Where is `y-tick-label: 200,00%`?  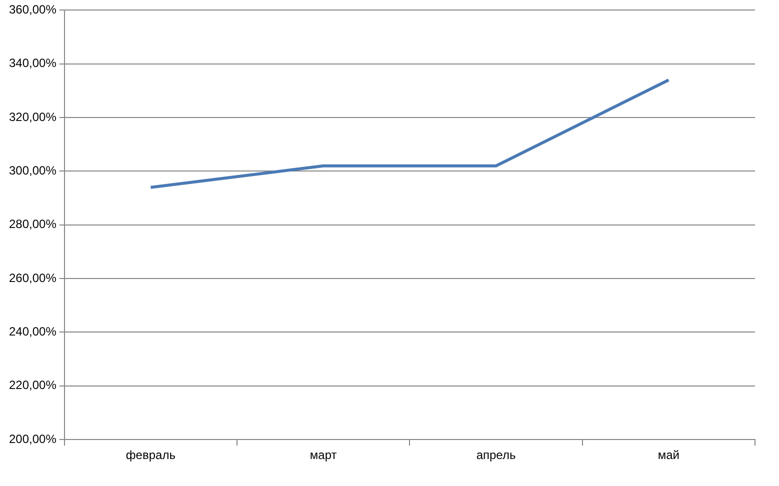
y-tick-label: 200,00% is located at coordinates (33, 439).